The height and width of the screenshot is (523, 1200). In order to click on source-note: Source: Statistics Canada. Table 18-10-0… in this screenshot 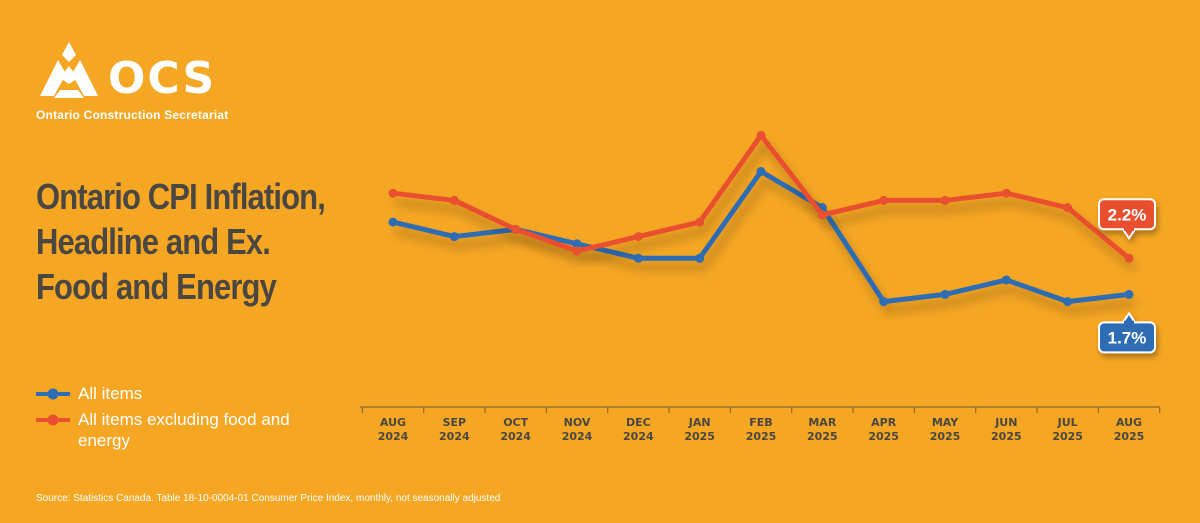, I will do `click(268, 498)`.